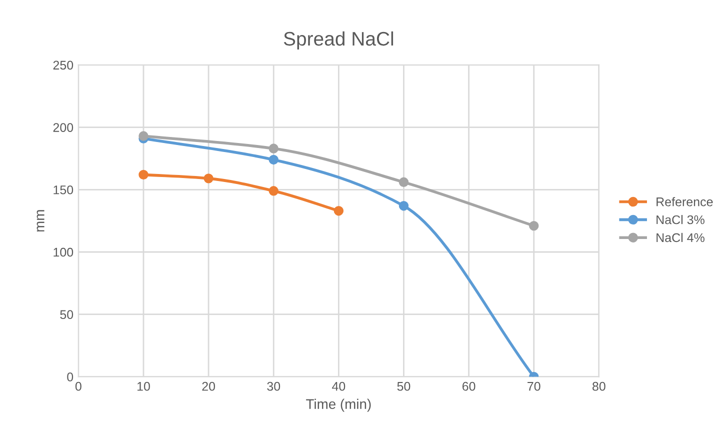 This screenshot has height=433, width=713. I want to click on legend-label: Reference, so click(684, 201).